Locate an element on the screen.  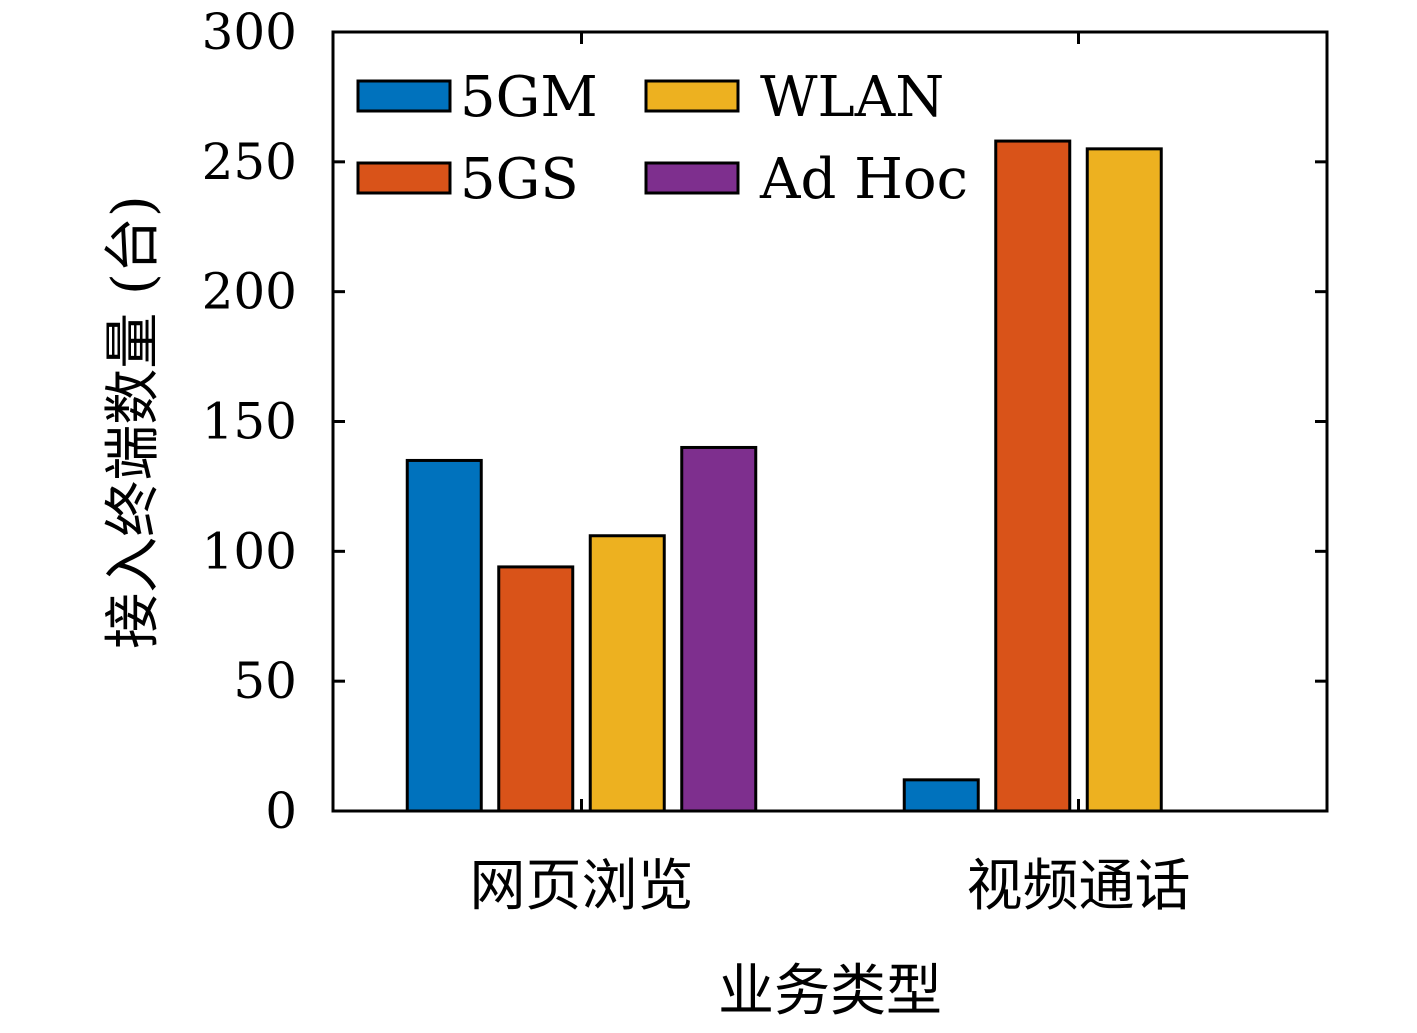
legend-swatch-5gm is located at coordinates (404, 96).